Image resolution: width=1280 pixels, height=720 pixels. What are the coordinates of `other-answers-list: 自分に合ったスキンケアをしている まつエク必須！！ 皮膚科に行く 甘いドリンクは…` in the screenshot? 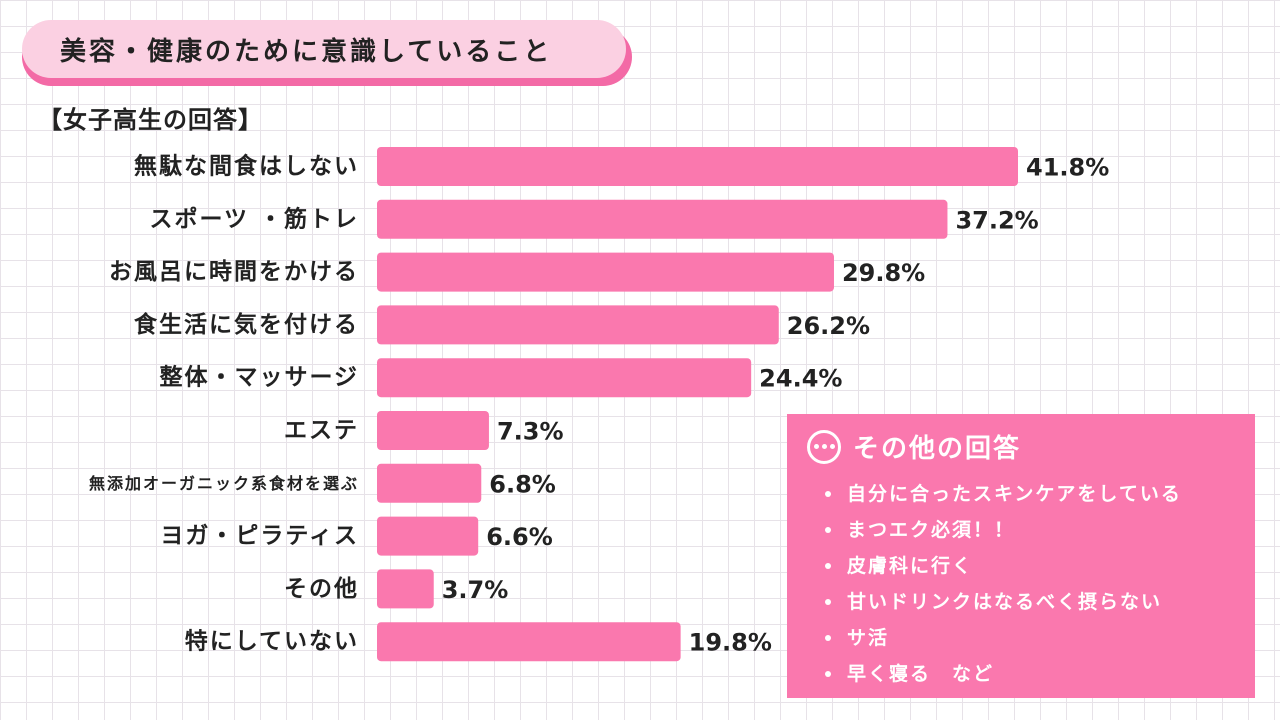 It's located at (1003, 584).